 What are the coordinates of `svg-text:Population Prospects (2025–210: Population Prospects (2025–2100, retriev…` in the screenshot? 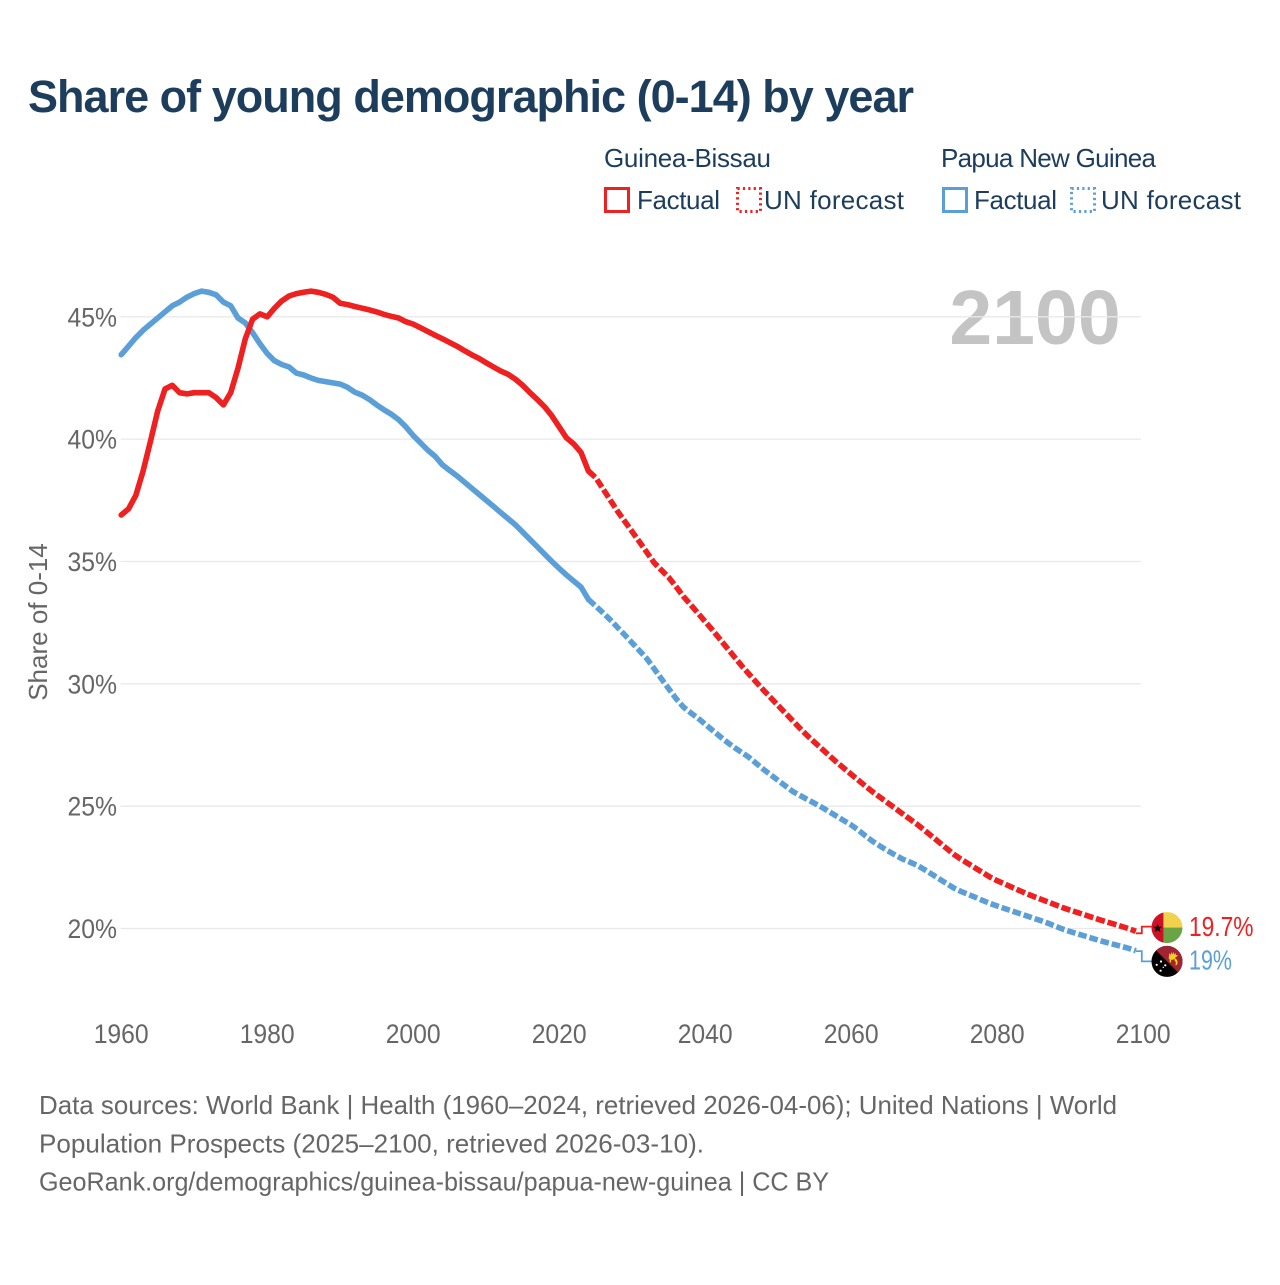 It's located at (371, 1143).